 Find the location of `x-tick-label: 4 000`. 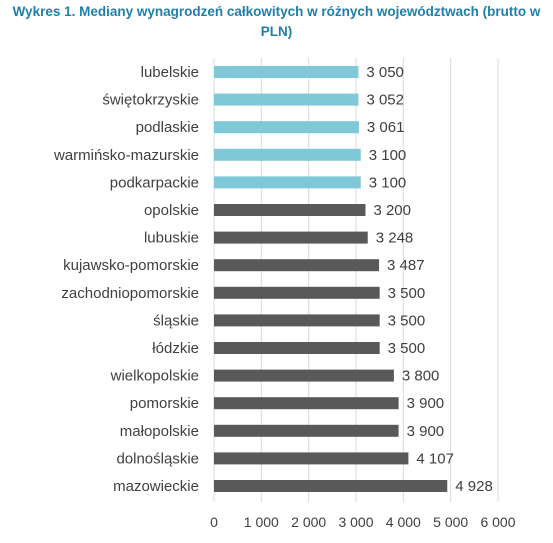

x-tick-label: 4 000 is located at coordinates (403, 522).